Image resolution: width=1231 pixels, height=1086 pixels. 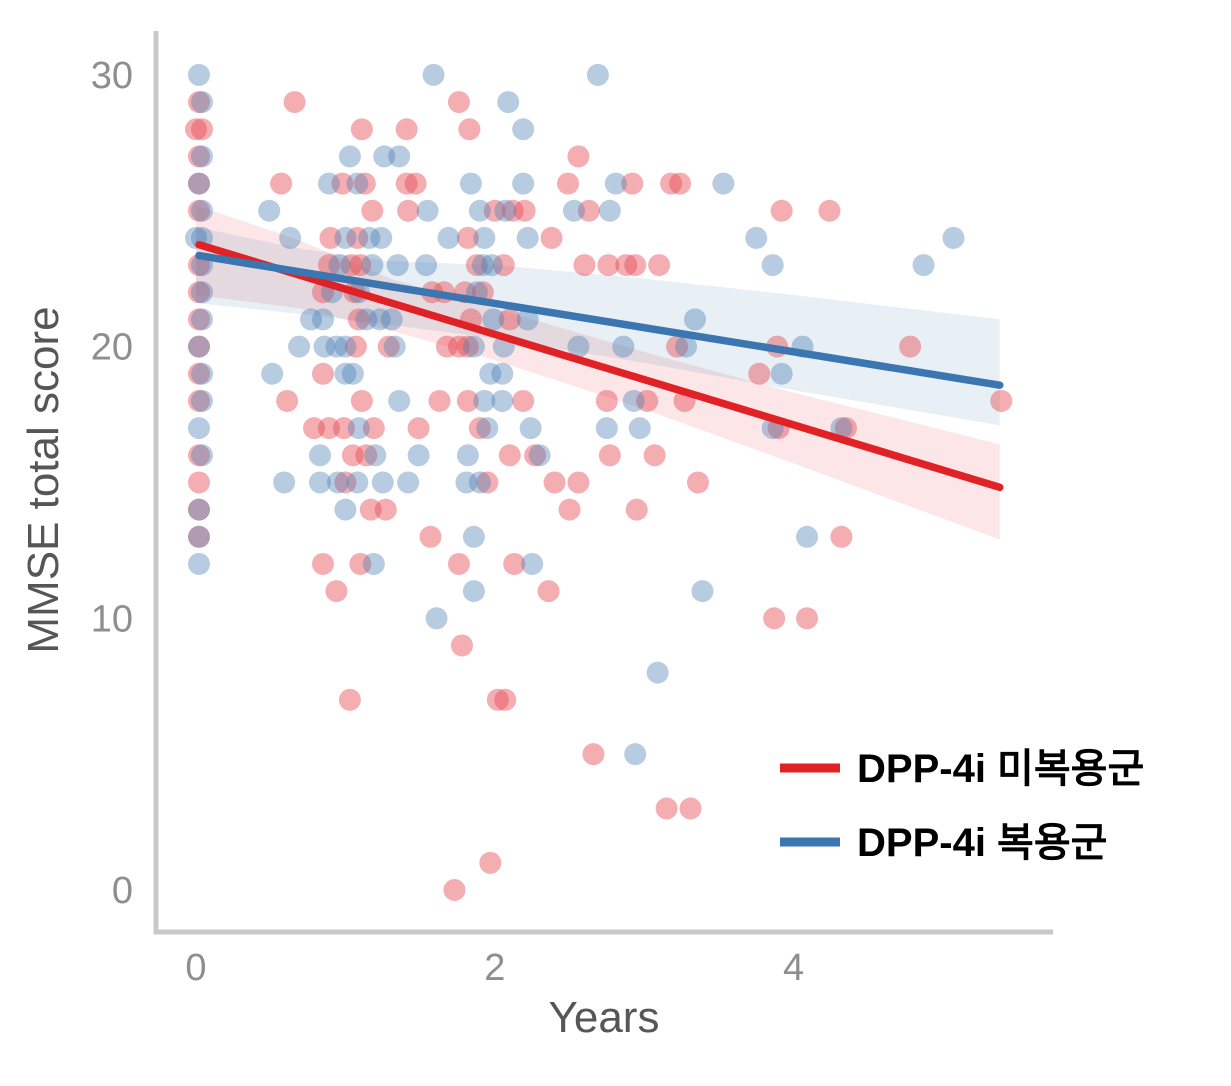 What do you see at coordinates (112, 619) in the screenshot?
I see `y-tick-label: 10` at bounding box center [112, 619].